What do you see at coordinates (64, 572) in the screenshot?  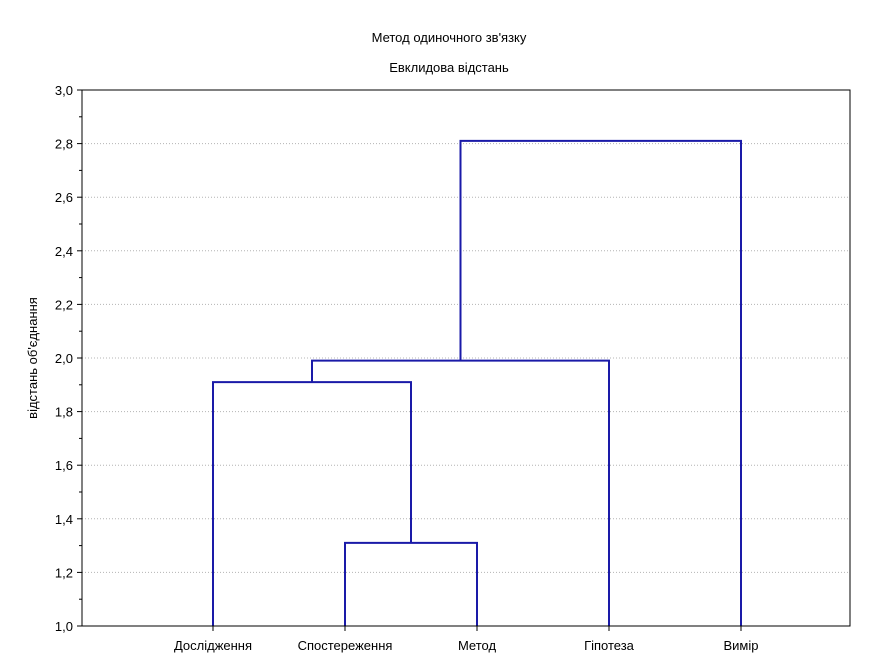 I see `y-tick-label: 1,2` at bounding box center [64, 572].